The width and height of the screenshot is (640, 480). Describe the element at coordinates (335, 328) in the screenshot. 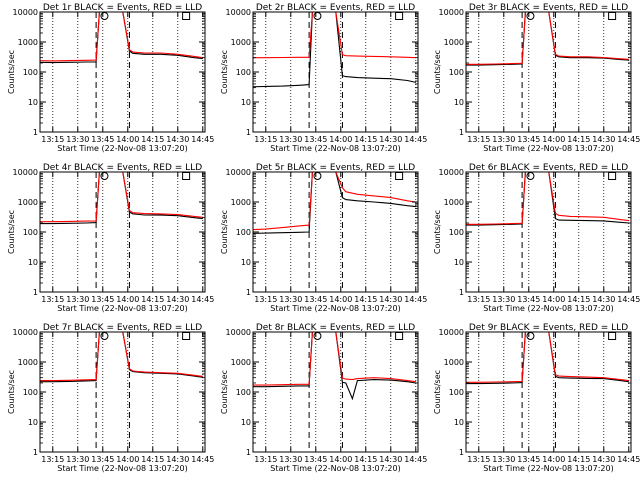

I see `panel-title: Det 8r BLACK = Events, RED = LLD` at that location.